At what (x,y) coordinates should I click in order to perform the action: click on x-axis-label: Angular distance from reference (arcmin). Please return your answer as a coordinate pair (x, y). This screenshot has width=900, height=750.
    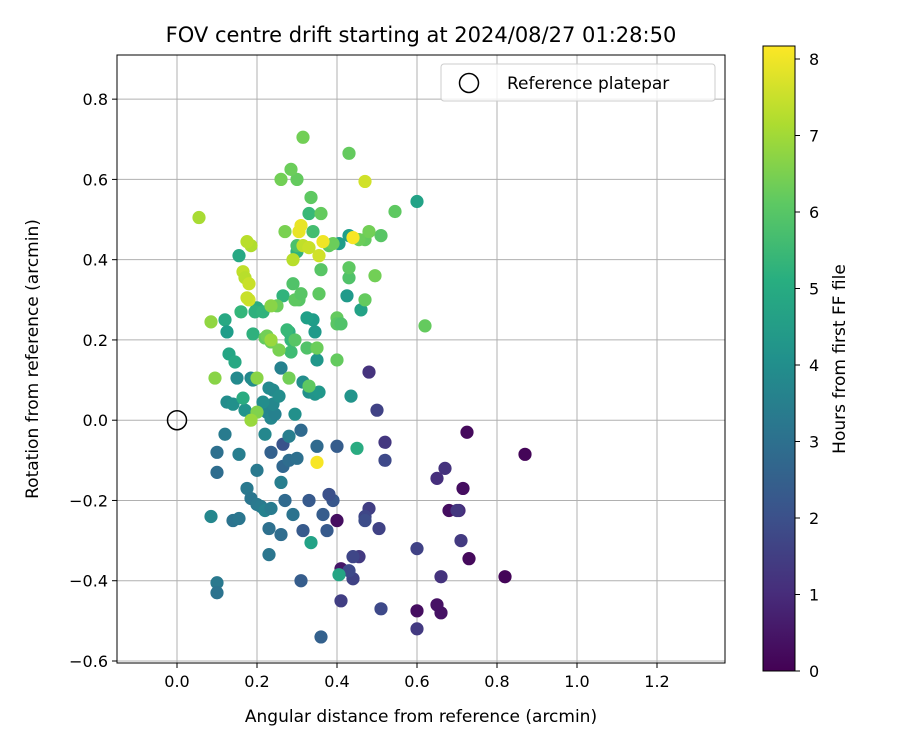
    Looking at the image, I should click on (421, 717).